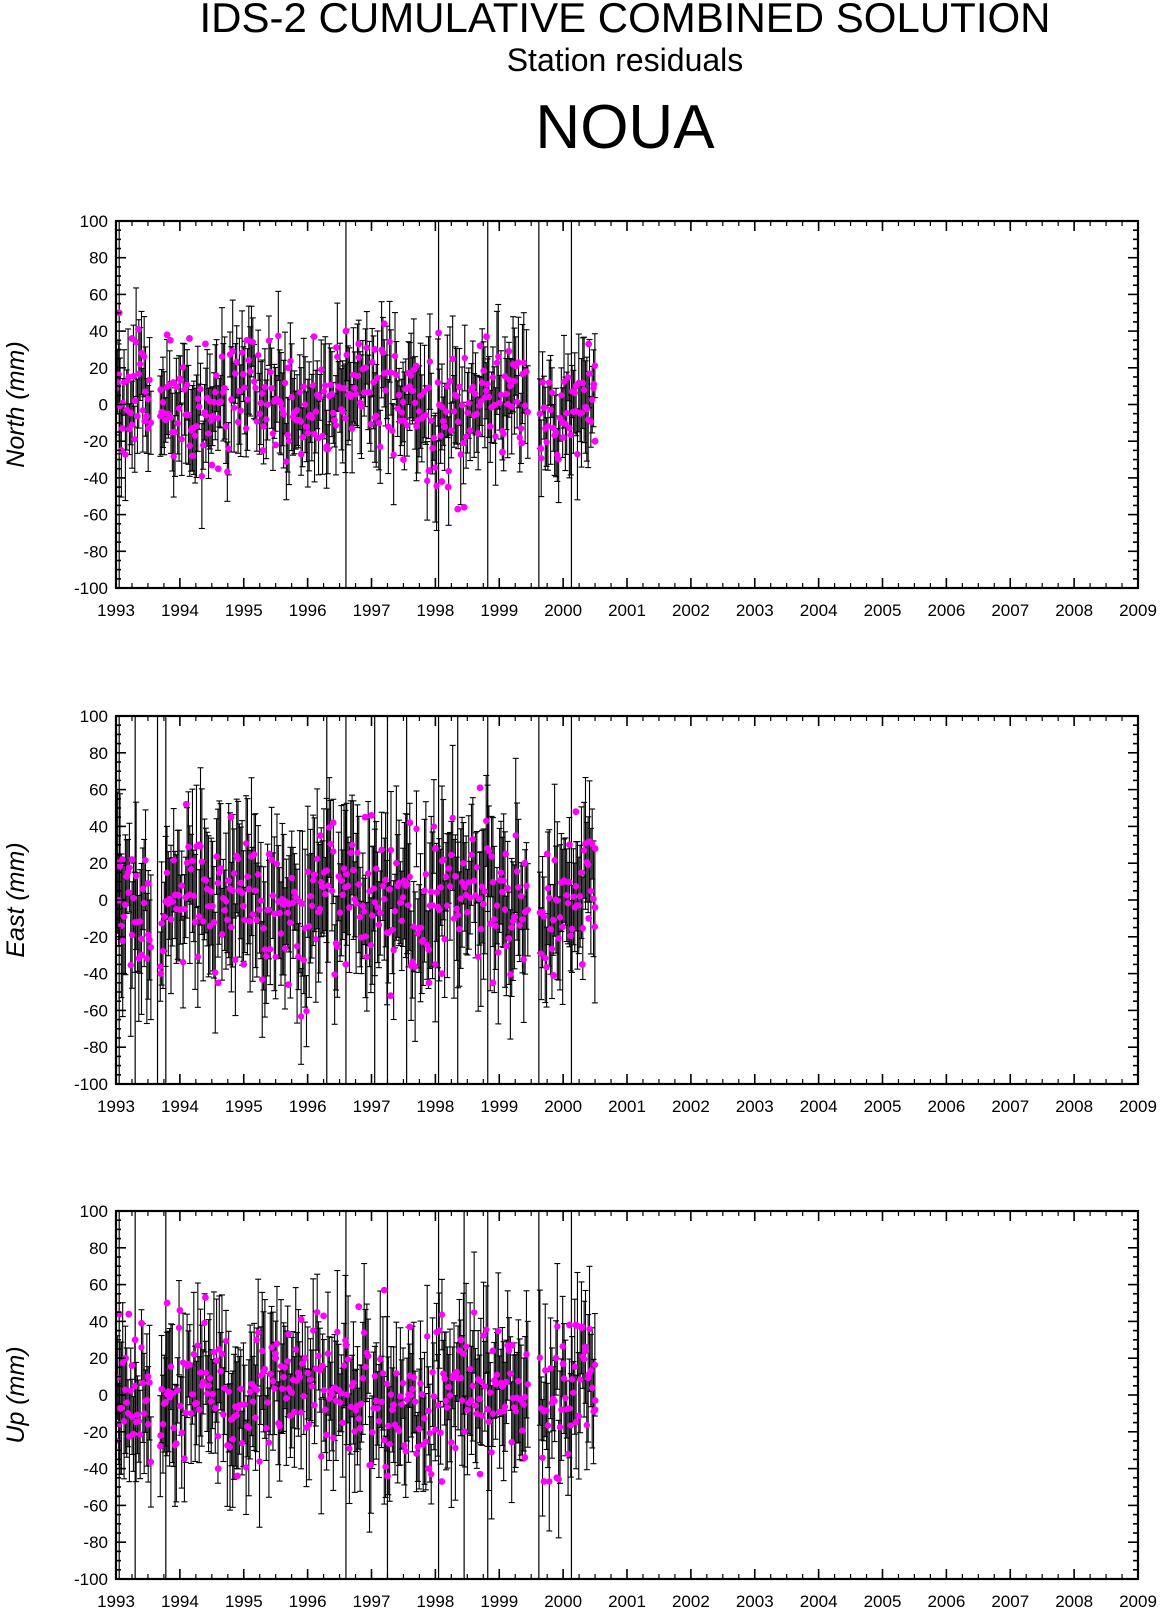  Describe the element at coordinates (625, 127) in the screenshot. I see `station-name: NOUA` at that location.